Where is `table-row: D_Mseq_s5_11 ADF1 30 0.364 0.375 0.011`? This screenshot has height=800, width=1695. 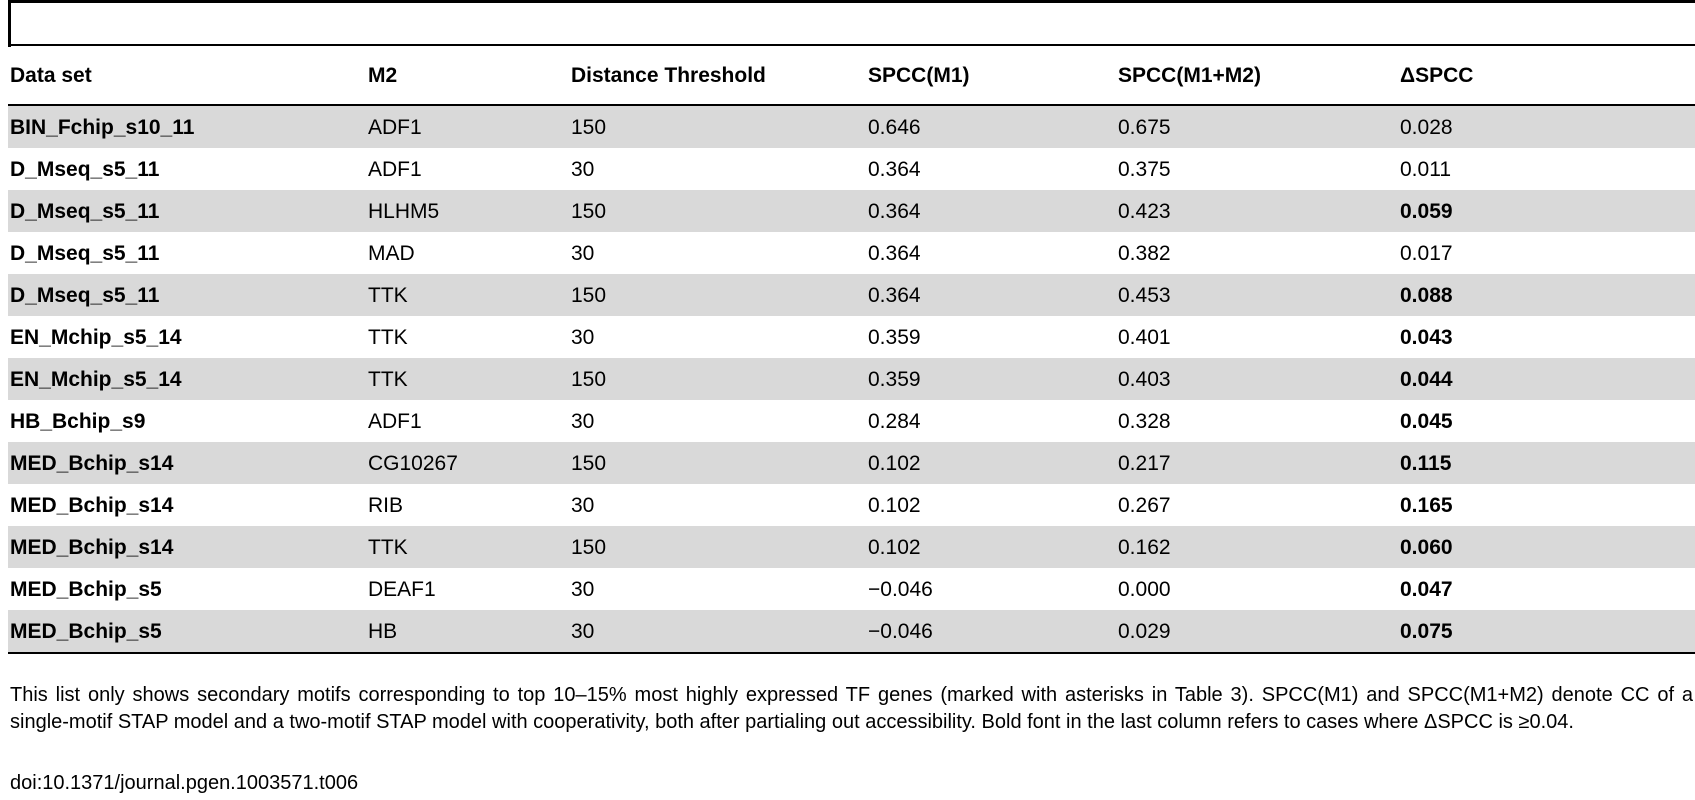
table-row: D_Mseq_s5_11 ADF1 30 0.364 0.375 0.011 is located at coordinates (851, 169).